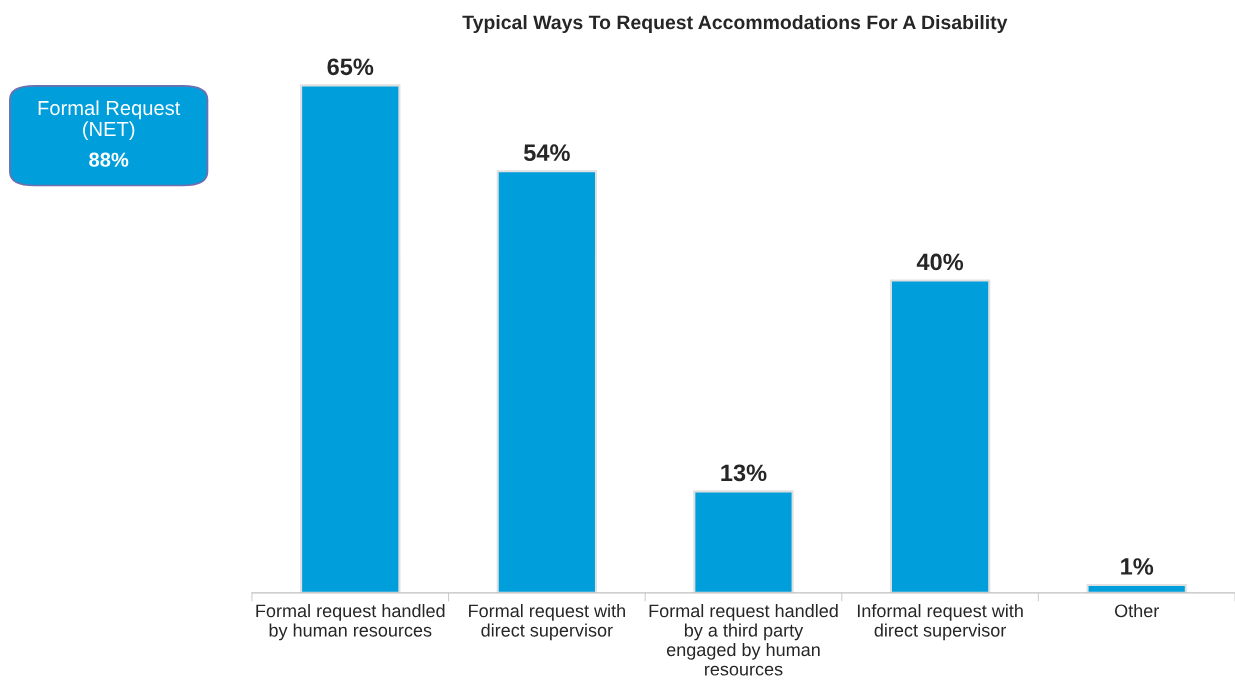 The height and width of the screenshot is (687, 1235). What do you see at coordinates (735, 24) in the screenshot?
I see `chart-title: Typical Ways To Request Accommodations For A Disability` at bounding box center [735, 24].